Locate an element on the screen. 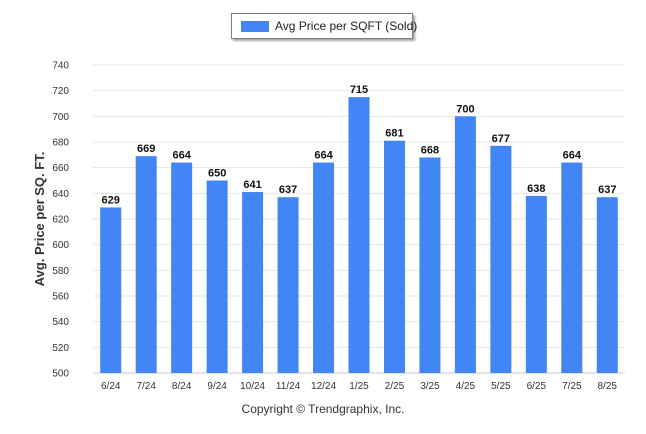 The image size is (646, 434). y-tick-label: 520 is located at coordinates (60, 348).